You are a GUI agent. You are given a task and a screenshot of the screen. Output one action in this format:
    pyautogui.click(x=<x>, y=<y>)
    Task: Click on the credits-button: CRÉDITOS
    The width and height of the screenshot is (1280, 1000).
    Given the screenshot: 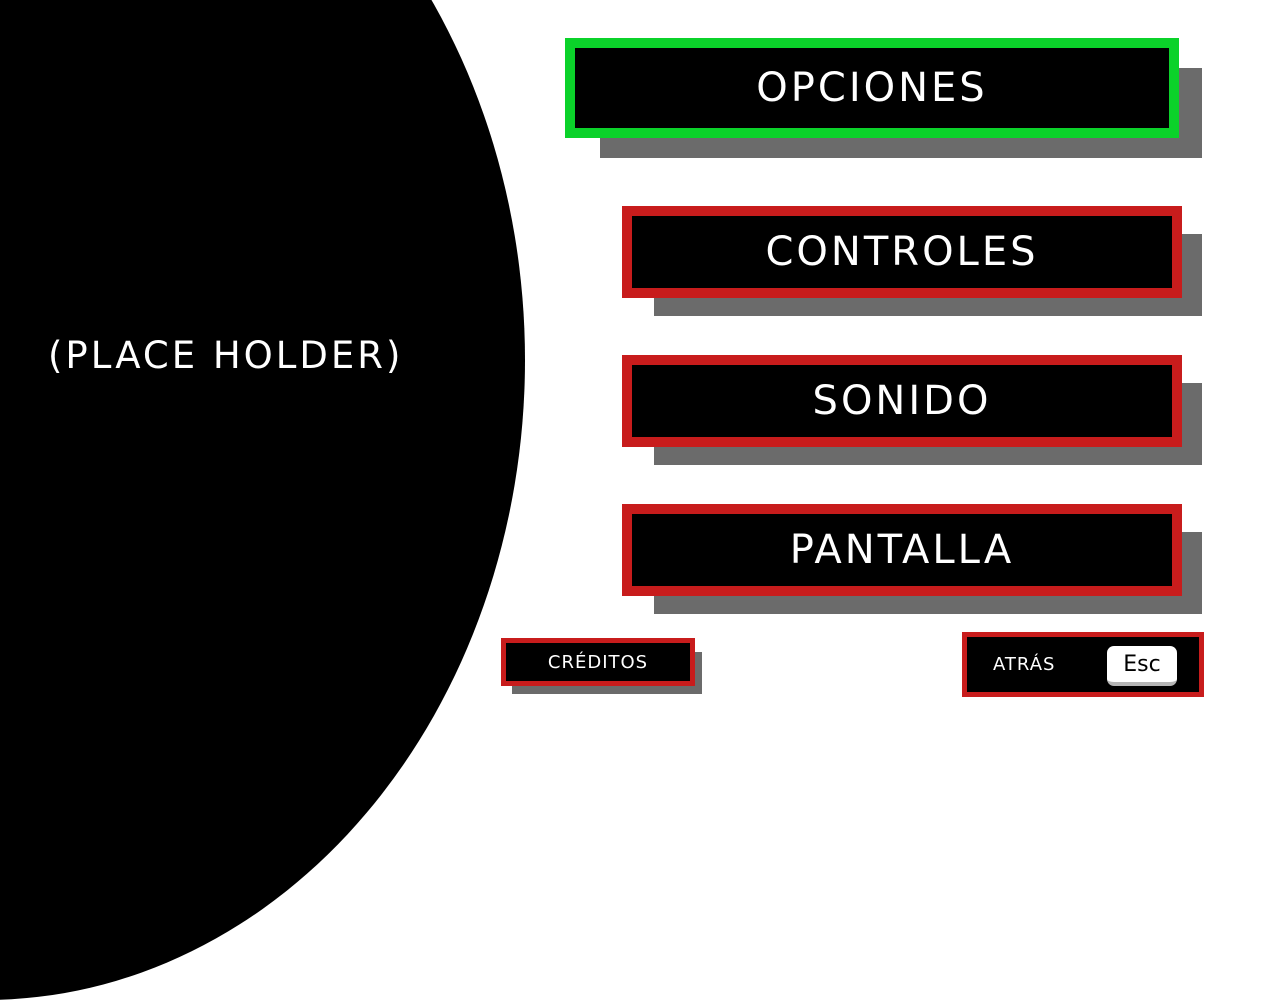 What is the action you would take?
    pyautogui.click(x=598, y=662)
    